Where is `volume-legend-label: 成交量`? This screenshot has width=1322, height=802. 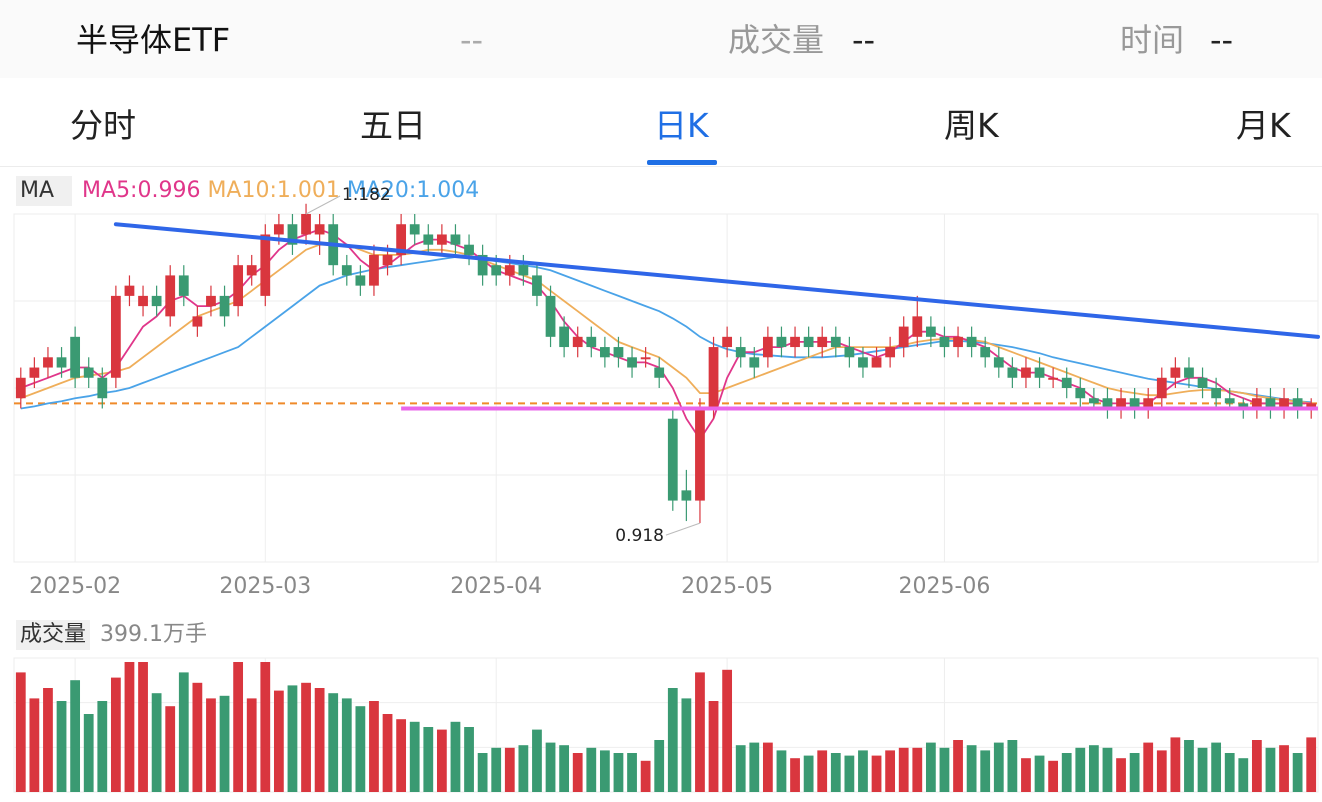 volume-legend-label: 成交量 is located at coordinates (53, 635).